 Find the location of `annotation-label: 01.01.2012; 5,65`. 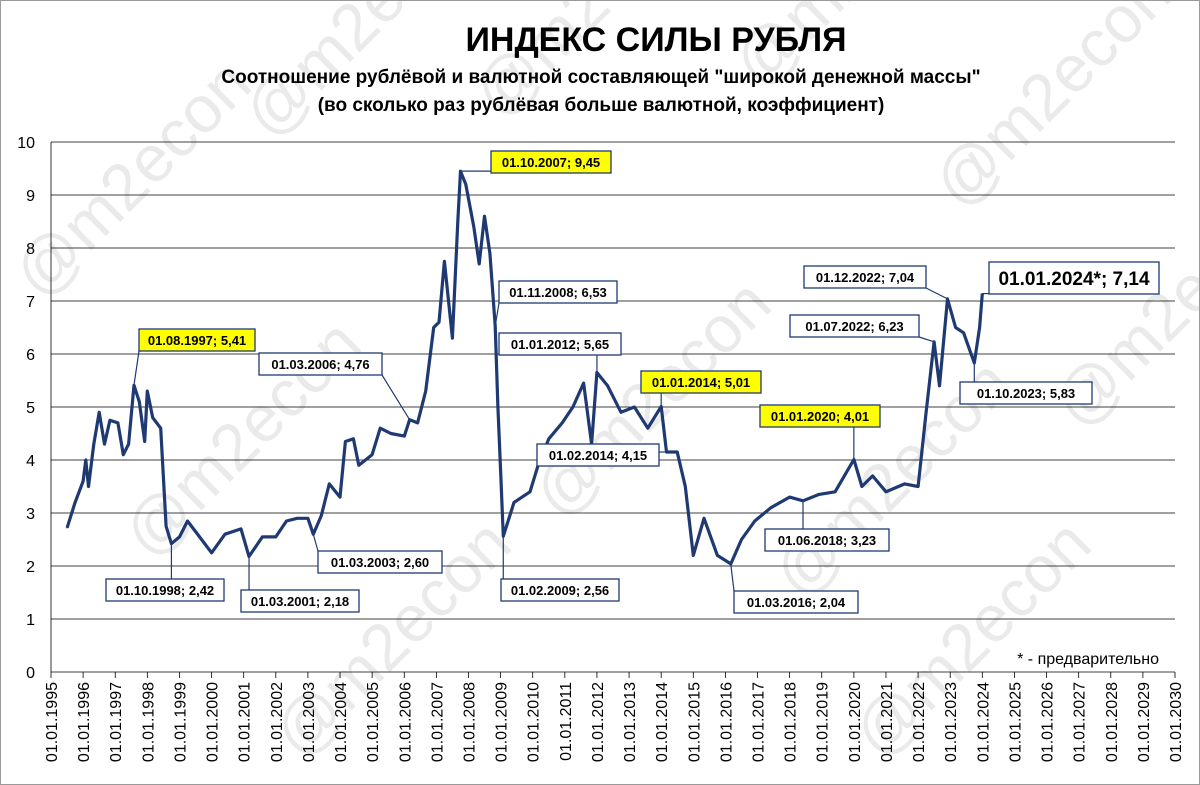

annotation-label: 01.01.2012; 5,65 is located at coordinates (560, 344).